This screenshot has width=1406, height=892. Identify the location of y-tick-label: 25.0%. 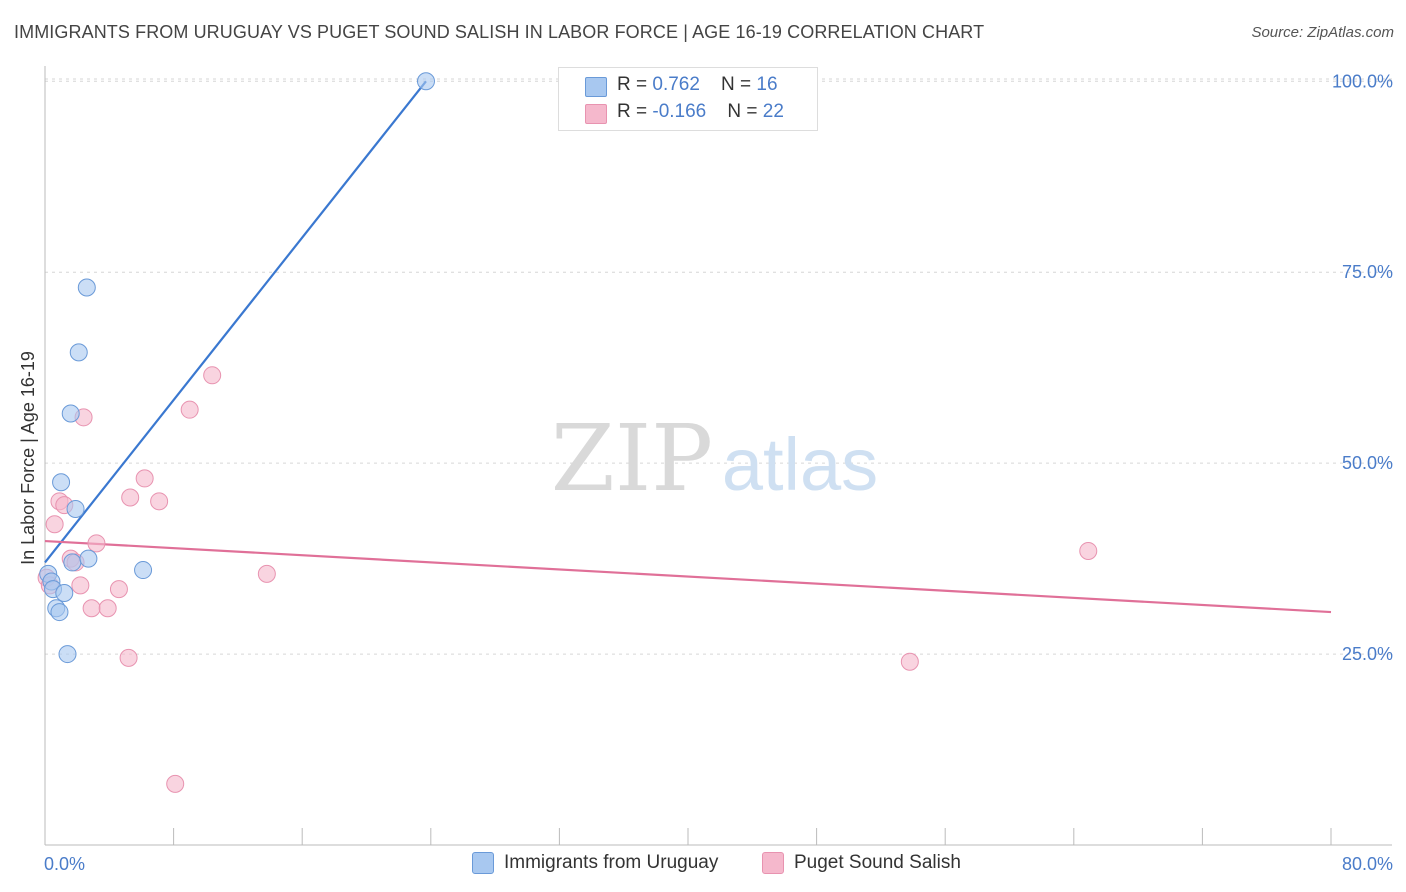
(1367, 654).